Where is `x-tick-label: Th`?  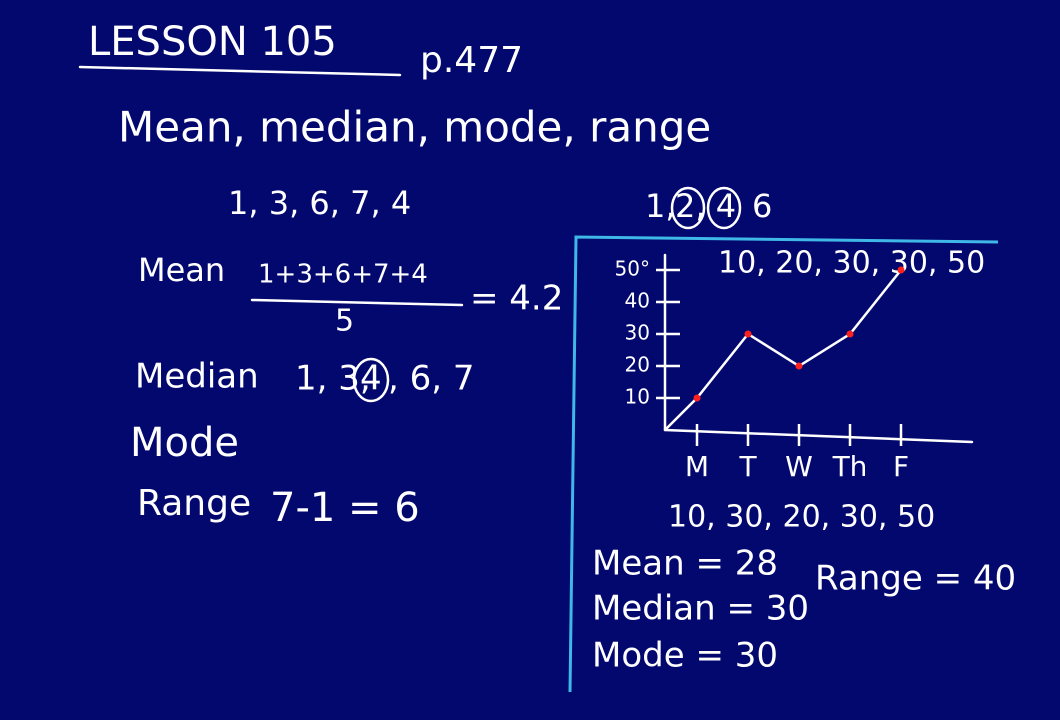
x-tick-label: Th is located at coordinates (850, 466).